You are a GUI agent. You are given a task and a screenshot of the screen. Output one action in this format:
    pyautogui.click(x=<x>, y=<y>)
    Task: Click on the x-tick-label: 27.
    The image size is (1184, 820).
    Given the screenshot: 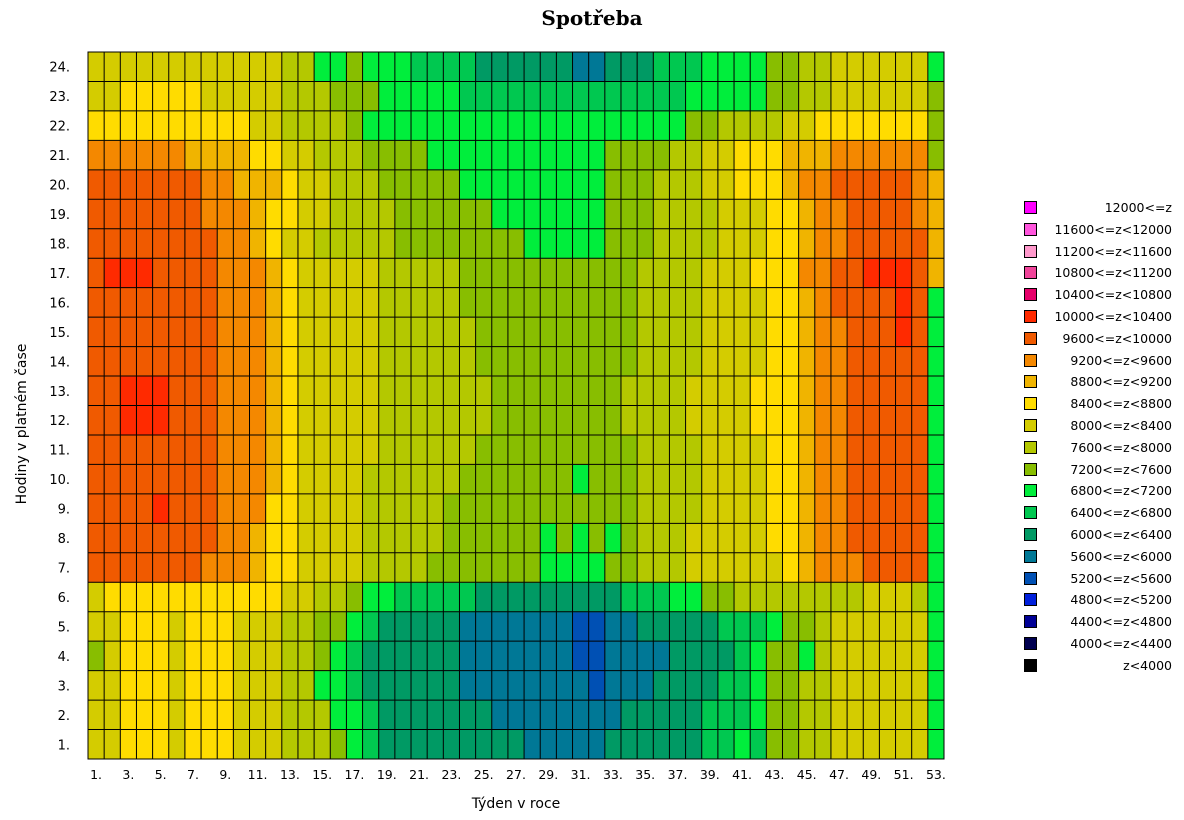 What is the action you would take?
    pyautogui.click(x=516, y=774)
    